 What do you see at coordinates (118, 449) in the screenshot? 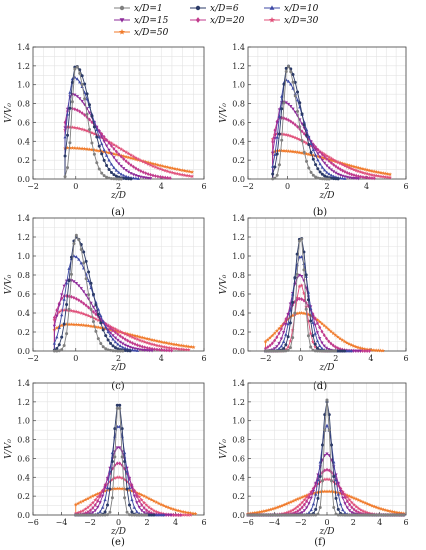
I see `grid` at bounding box center [118, 449].